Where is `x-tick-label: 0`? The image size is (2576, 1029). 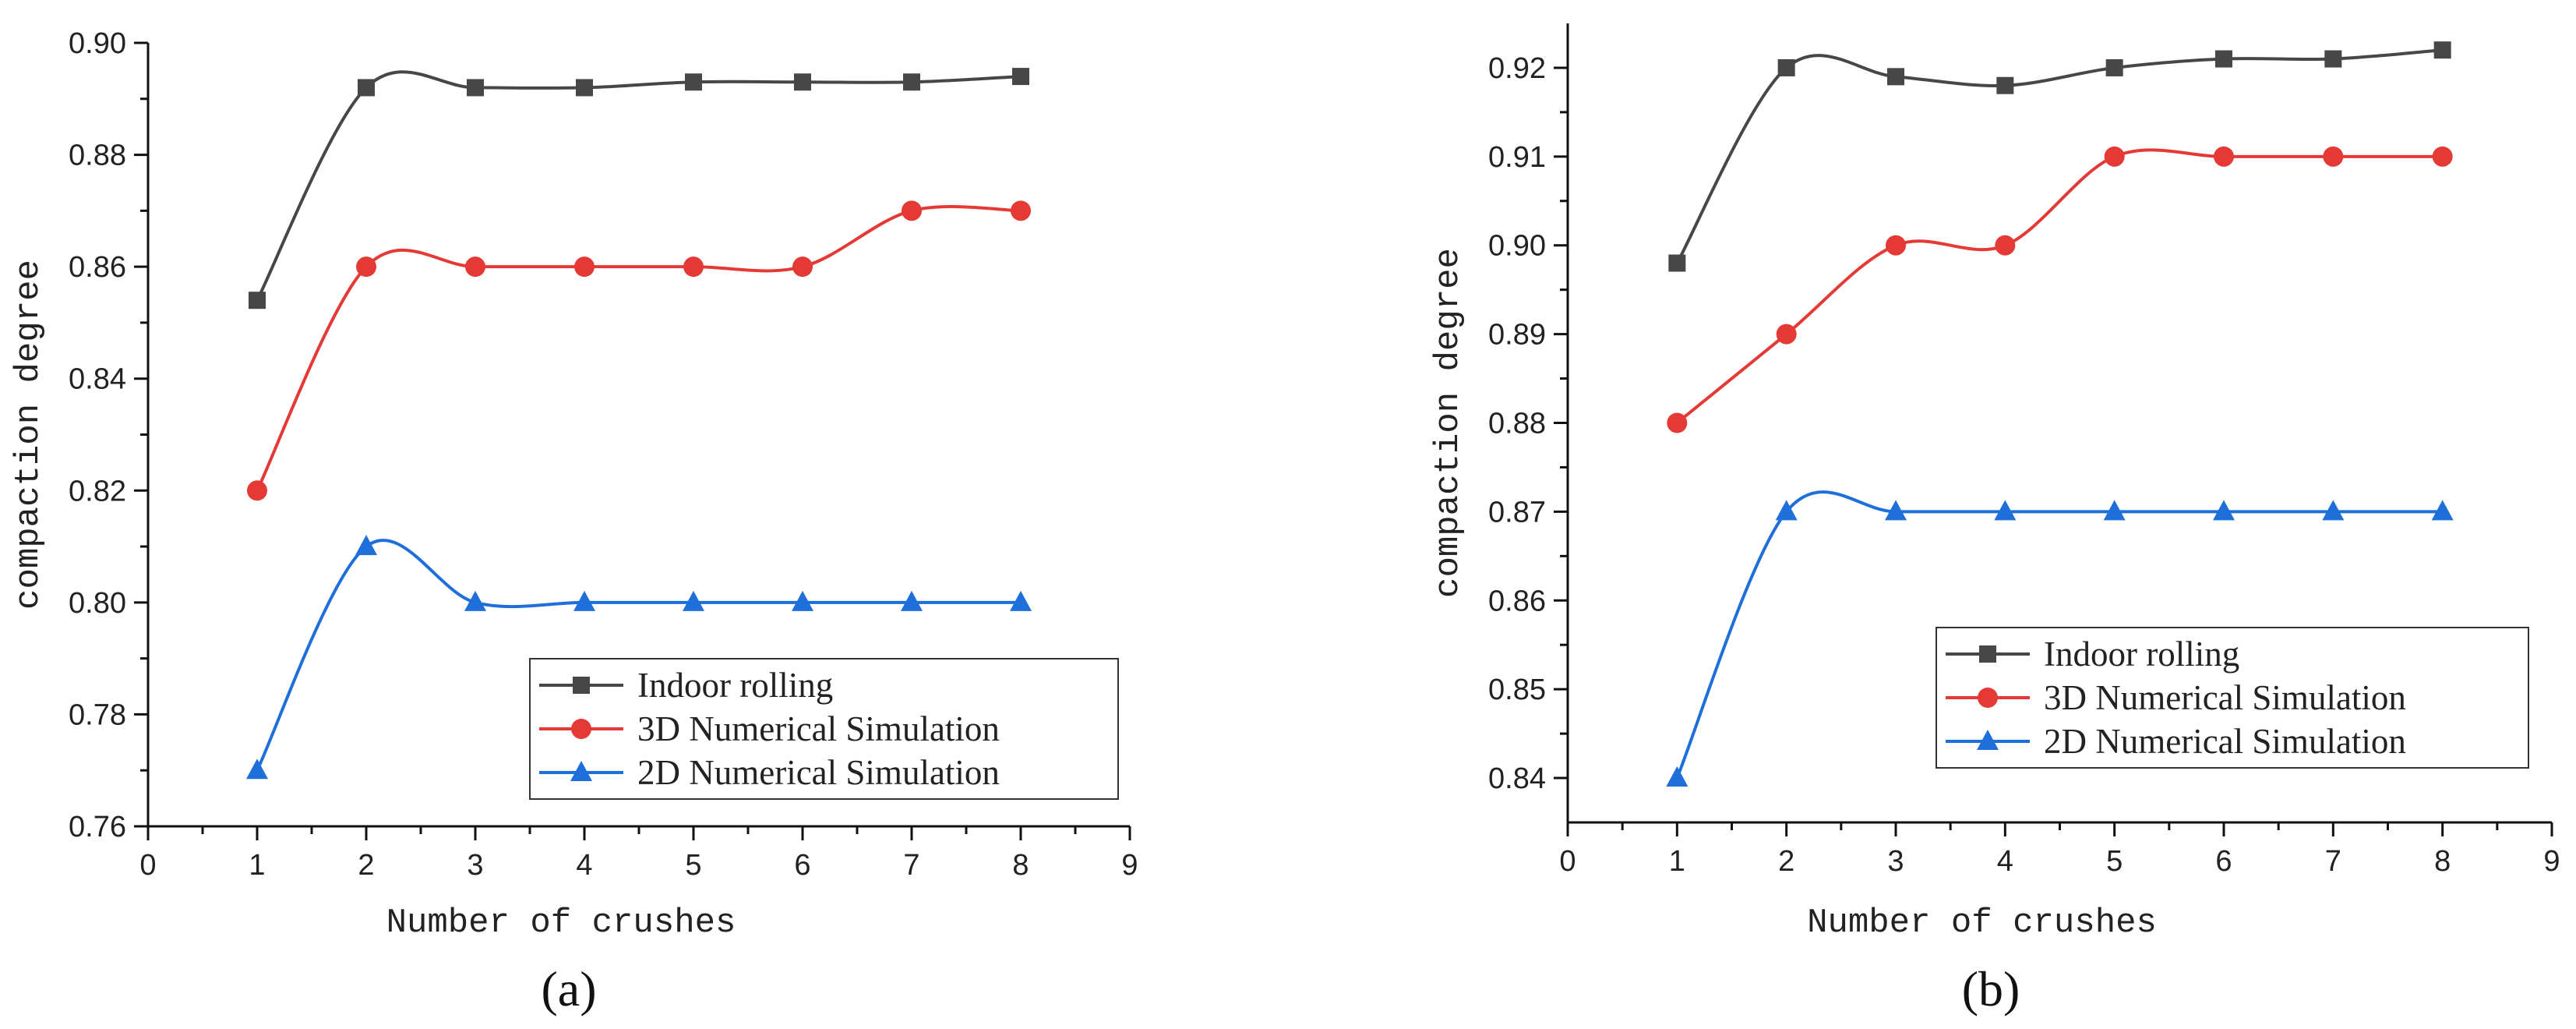
x-tick-label: 0 is located at coordinates (147, 865).